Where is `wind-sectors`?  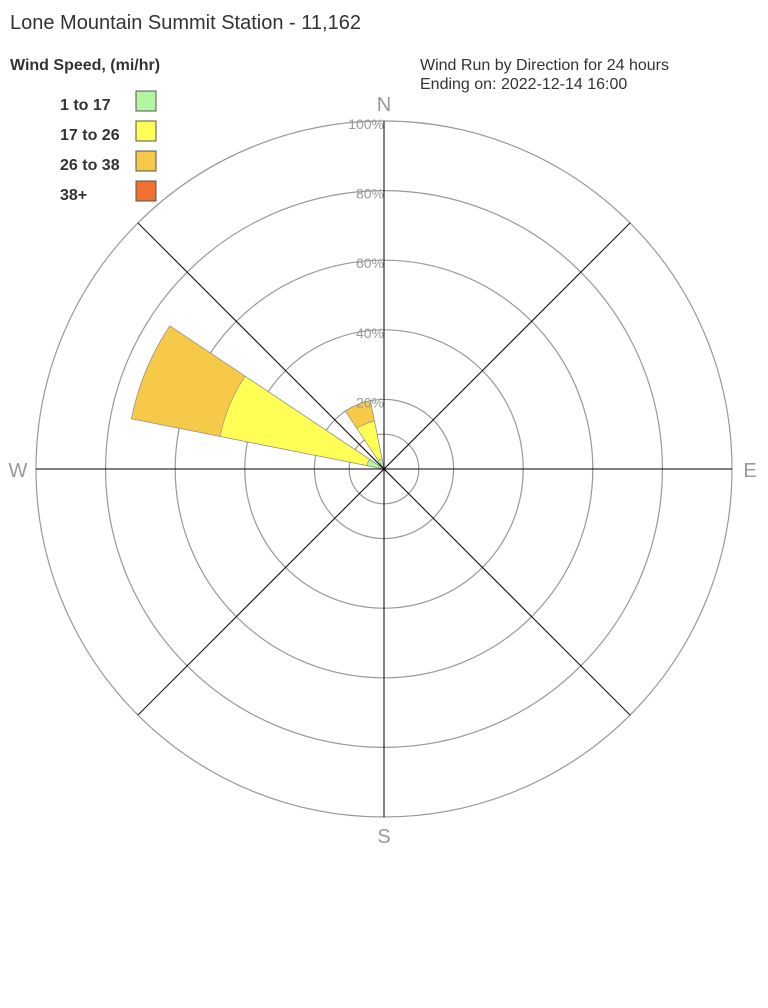
wind-sectors is located at coordinates (258, 397).